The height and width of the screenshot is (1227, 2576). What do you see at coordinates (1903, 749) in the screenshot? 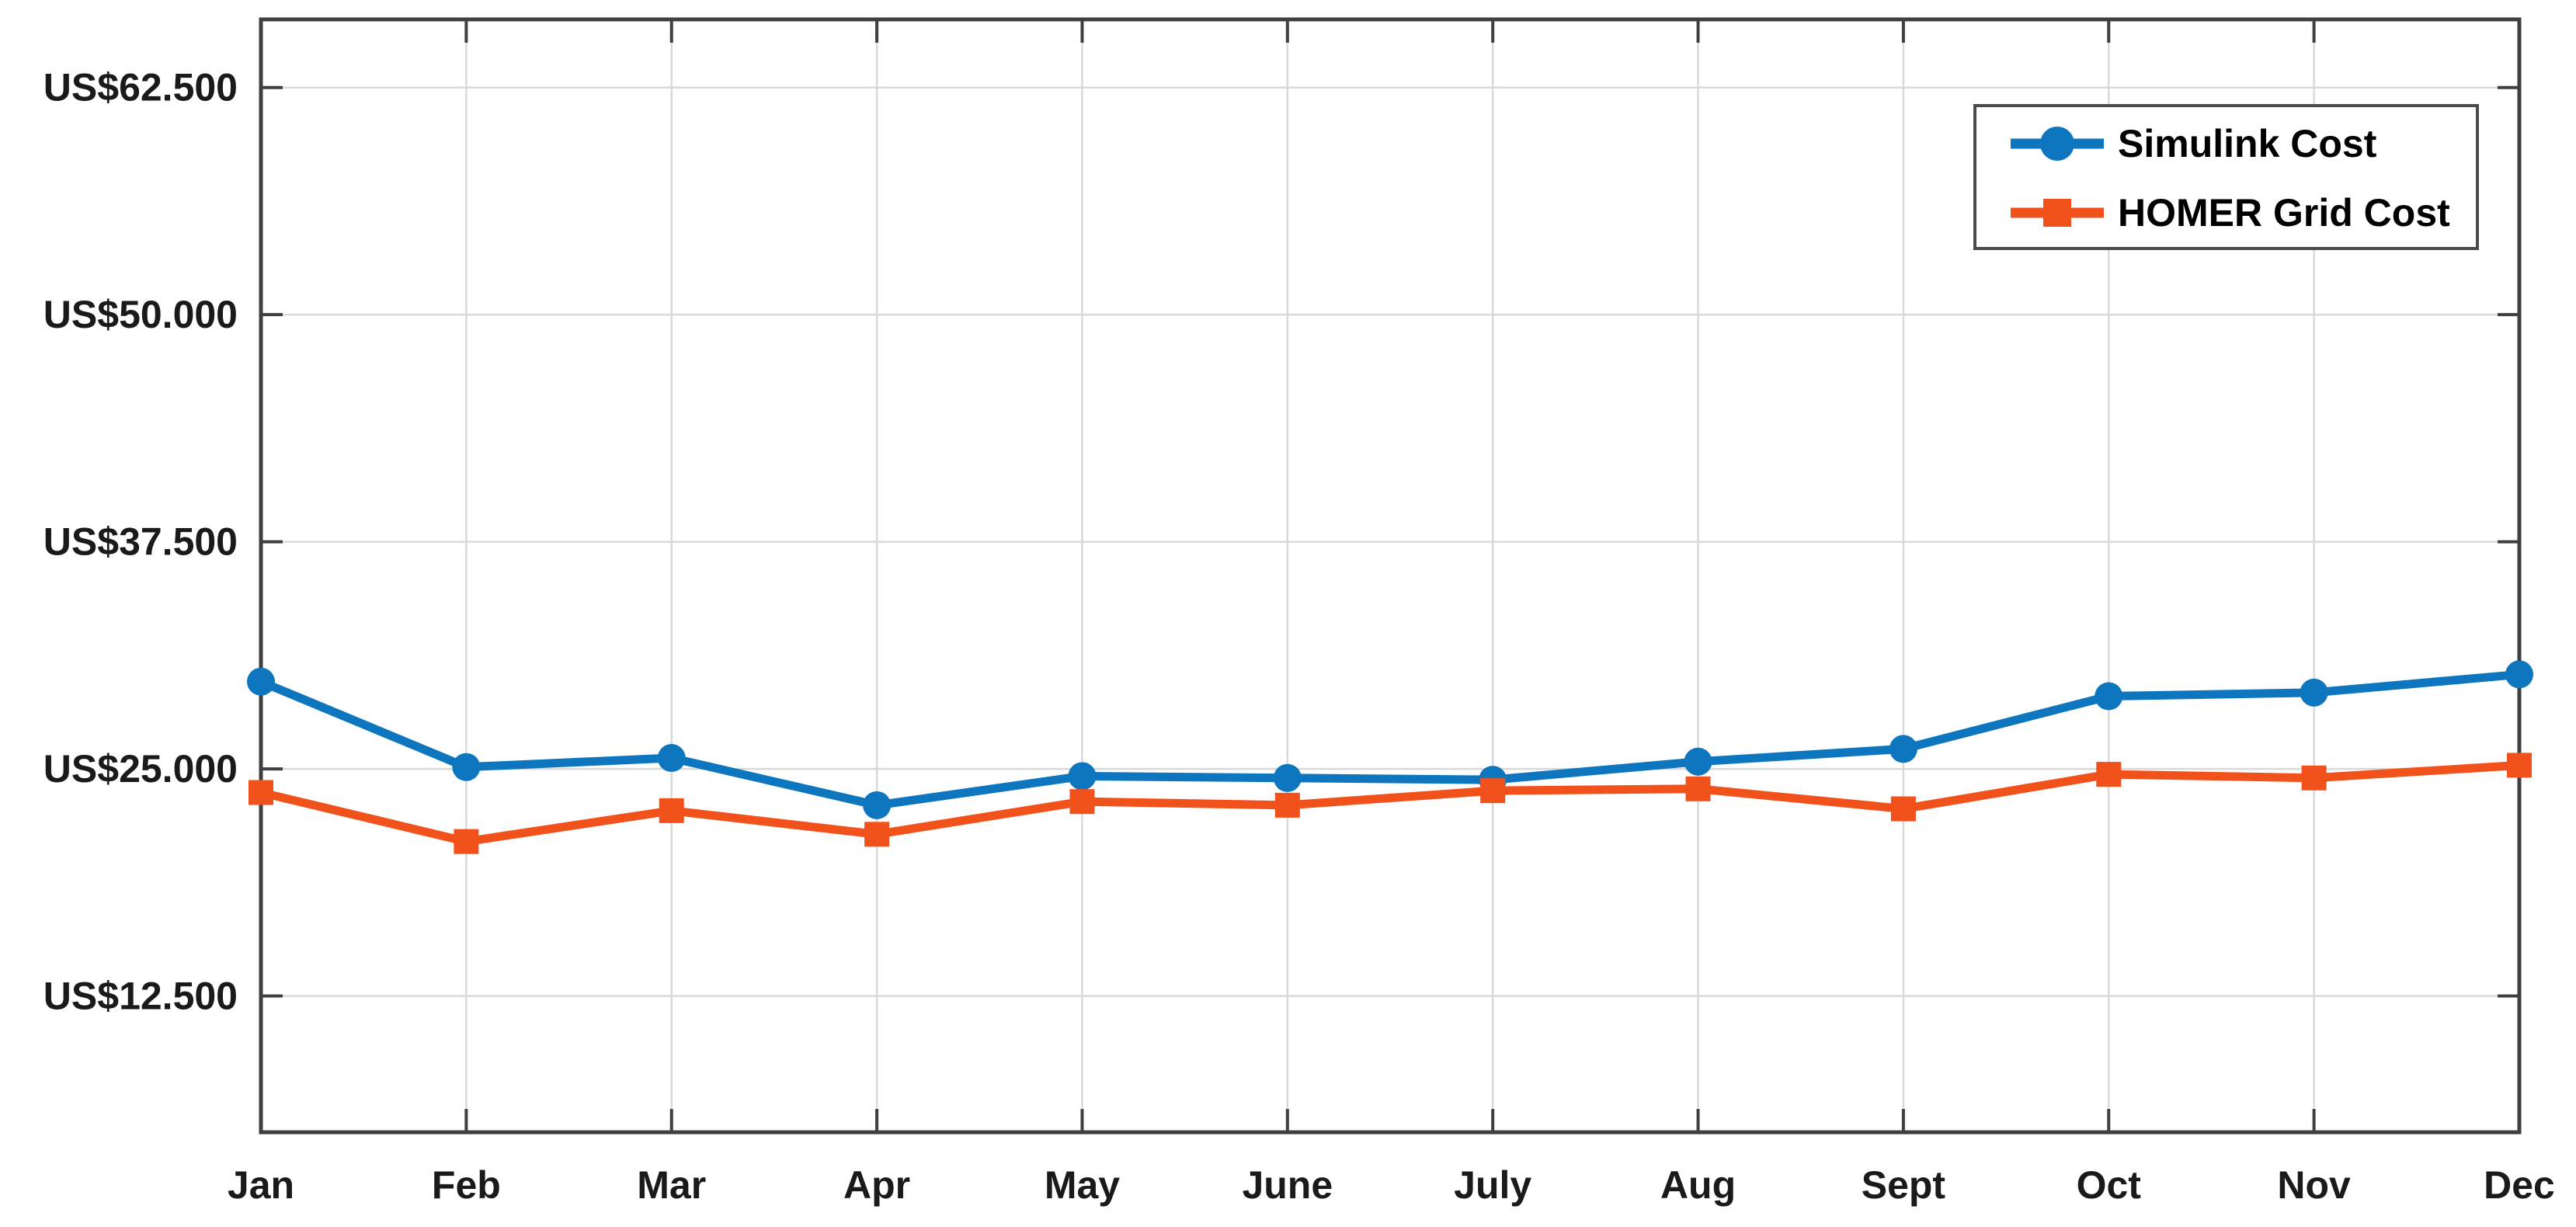
I see `data-point-simulink-cost-sept` at bounding box center [1903, 749].